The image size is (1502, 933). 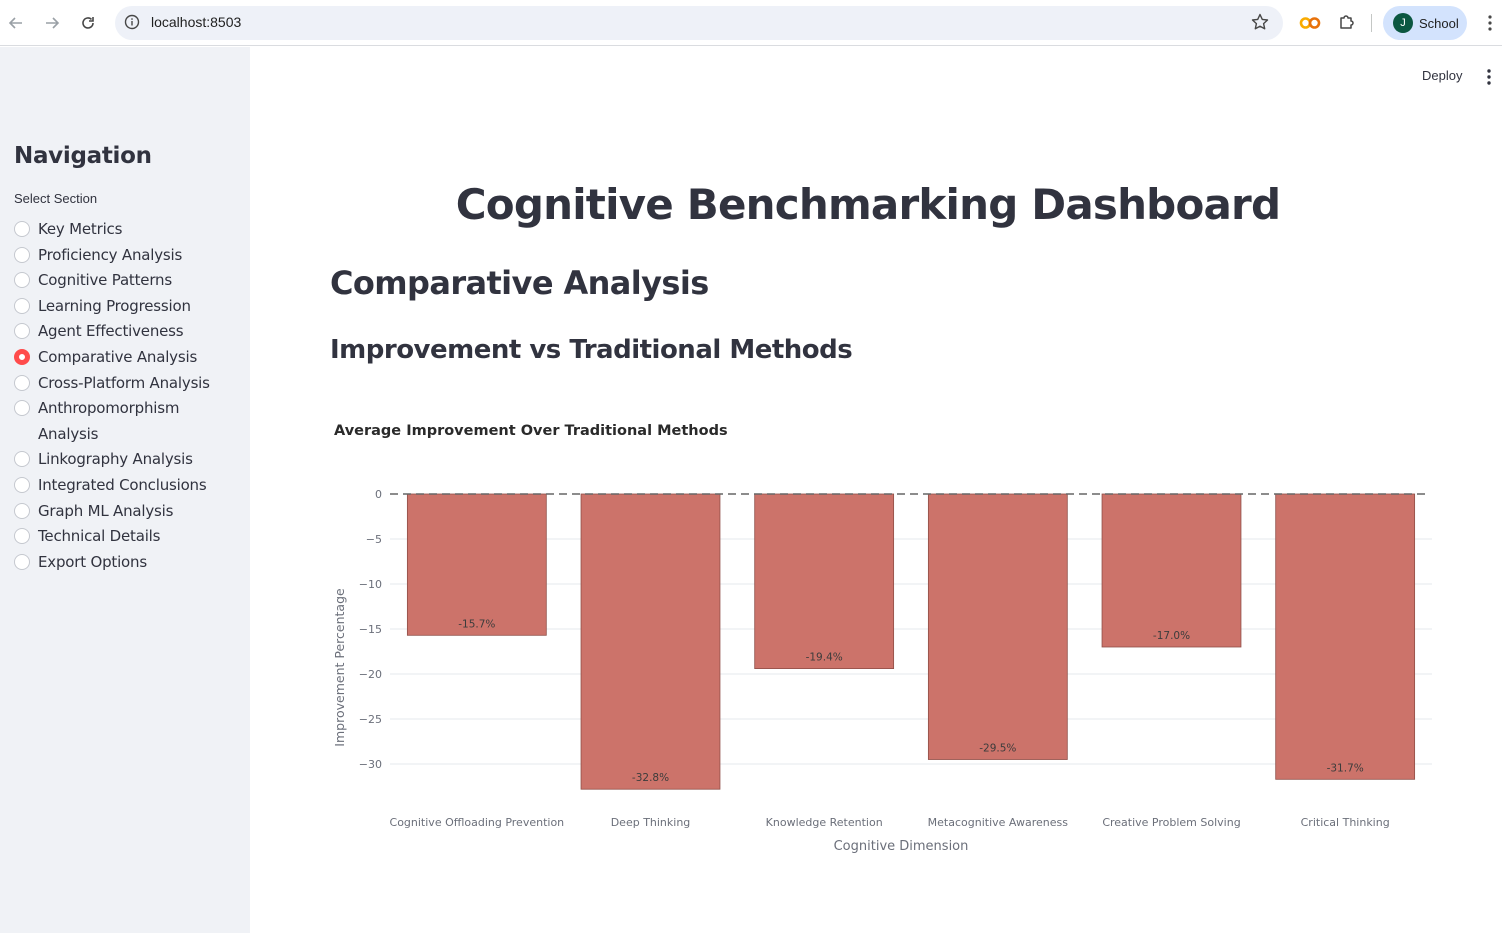 I want to click on radio-option-label: Anthropomorphism Analysis, so click(x=109, y=421).